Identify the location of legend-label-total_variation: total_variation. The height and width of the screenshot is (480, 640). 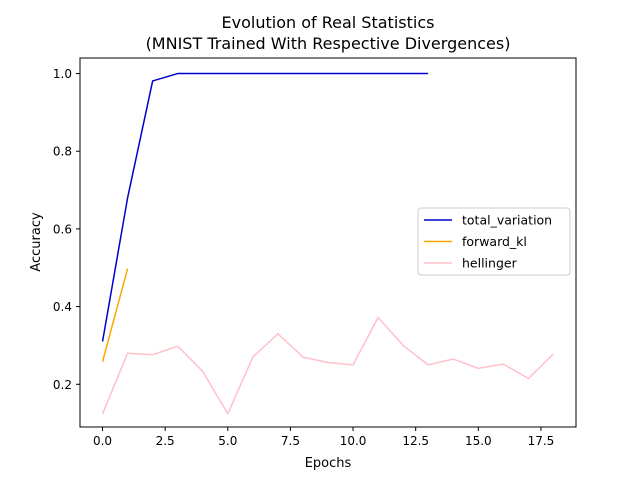
(507, 220).